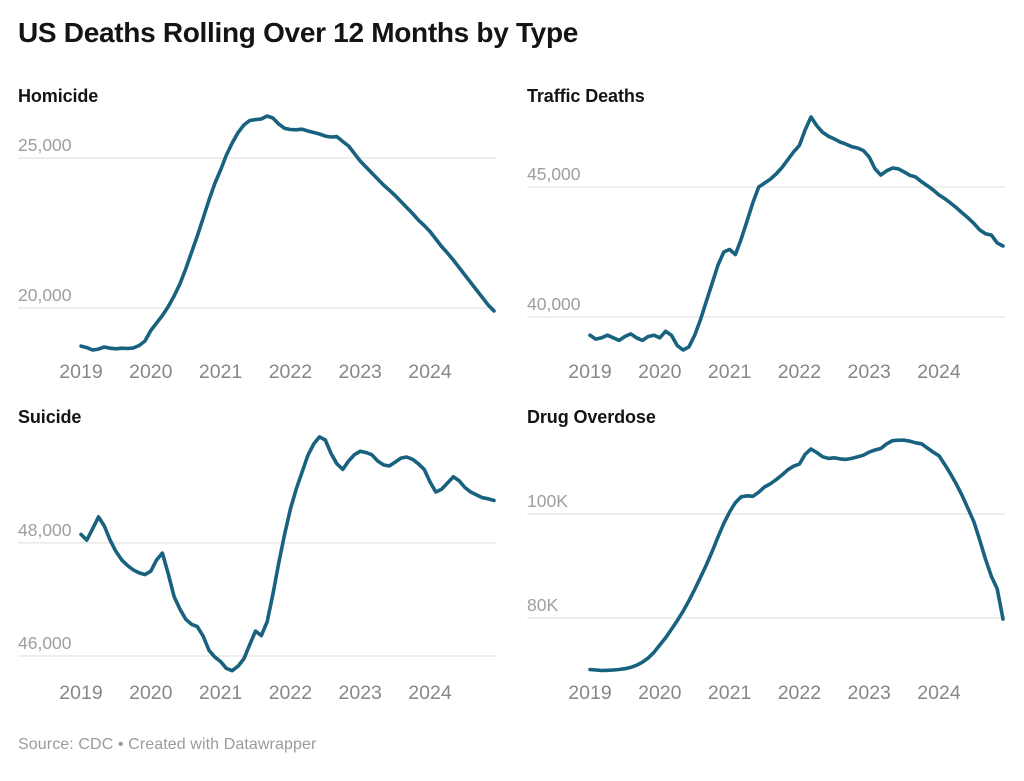 Image resolution: width=1024 pixels, height=781 pixels. I want to click on traffic-deaths-x-axis-label: 2019, so click(589, 371).